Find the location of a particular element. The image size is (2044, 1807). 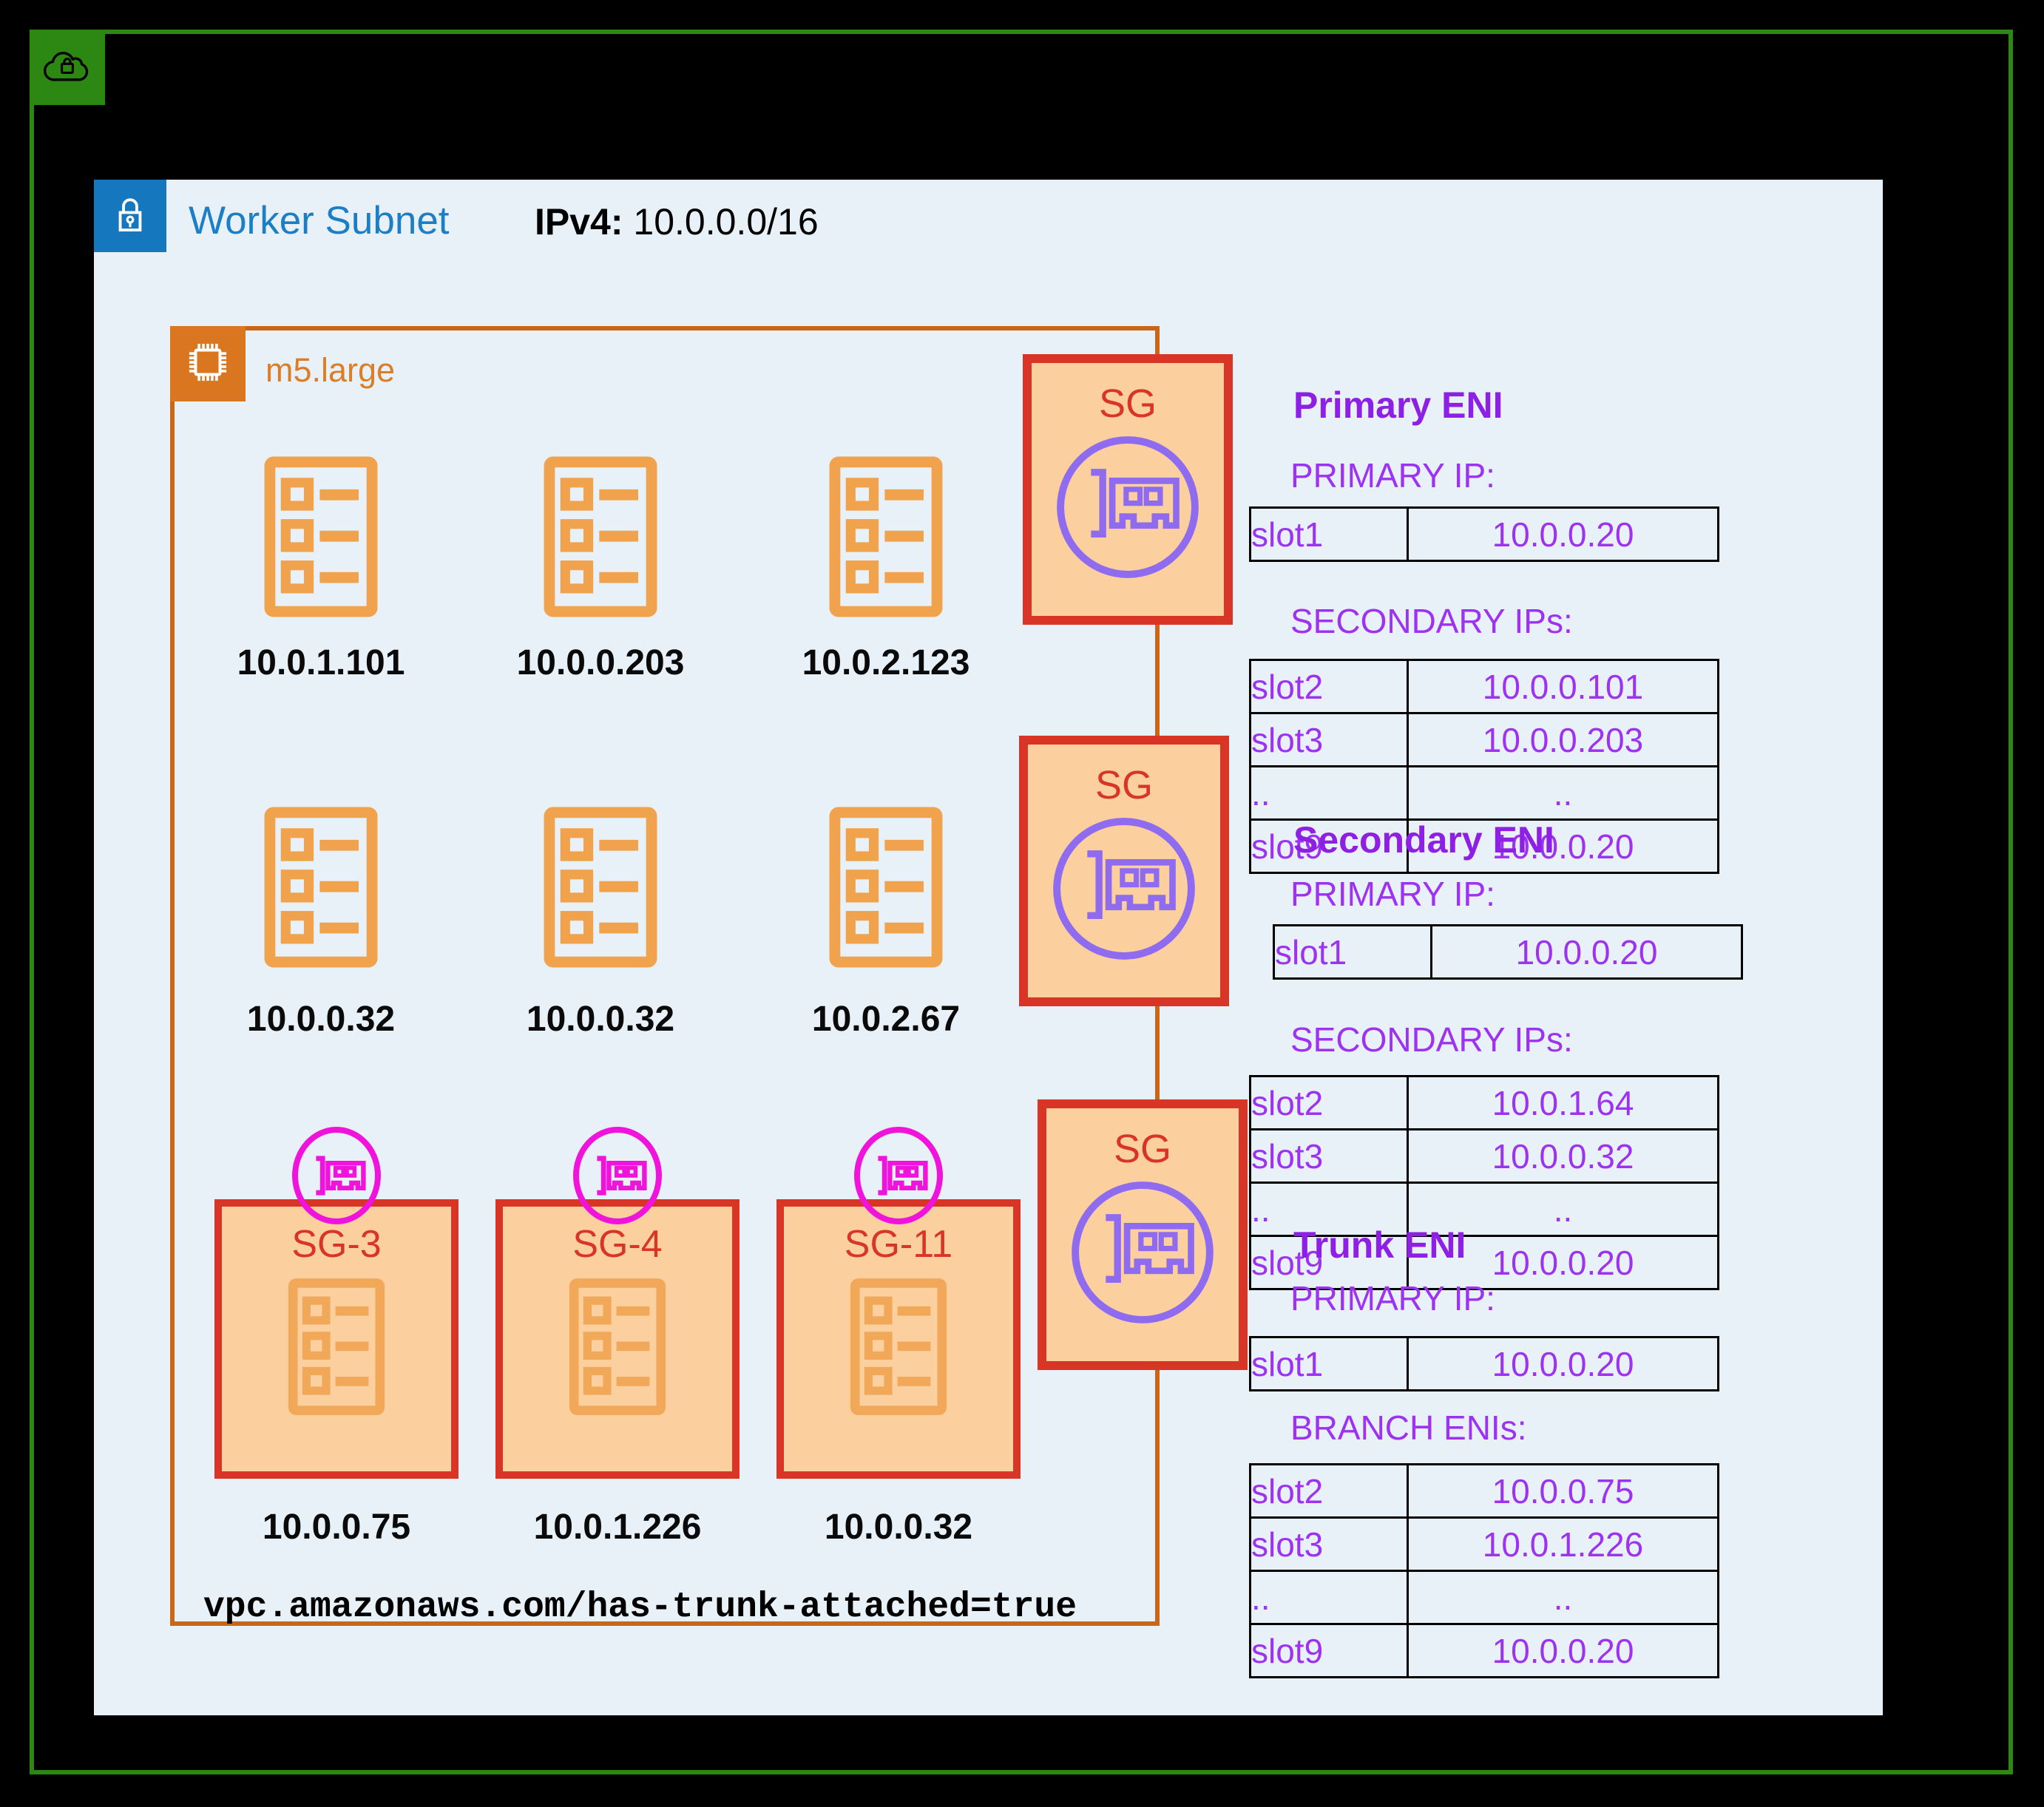

pod-ip-label: 10.0.2.123 is located at coordinates (886, 663).